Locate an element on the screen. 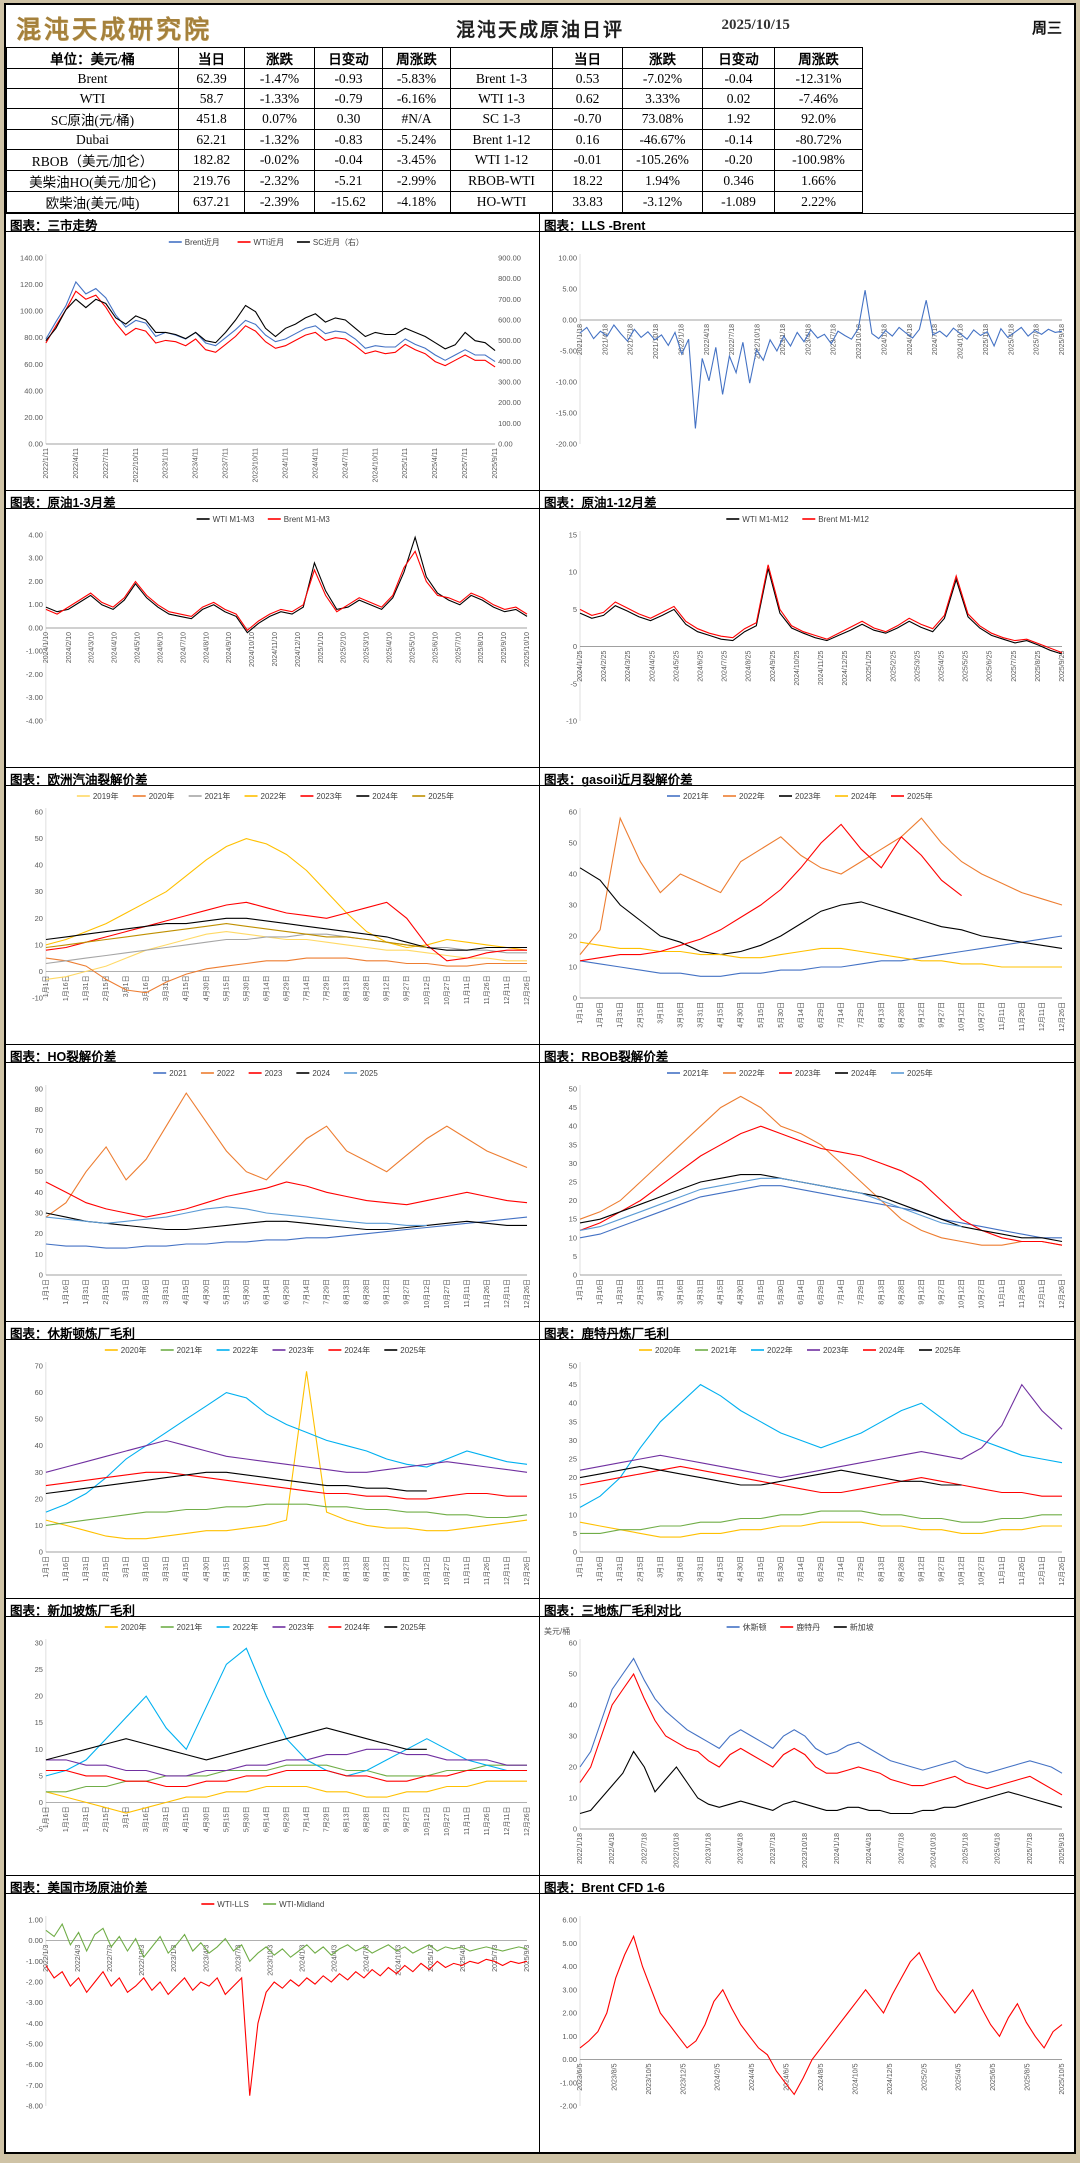 This screenshot has width=1080, height=2163. svg-text: 1月31日 is located at coordinates (620, 1292).